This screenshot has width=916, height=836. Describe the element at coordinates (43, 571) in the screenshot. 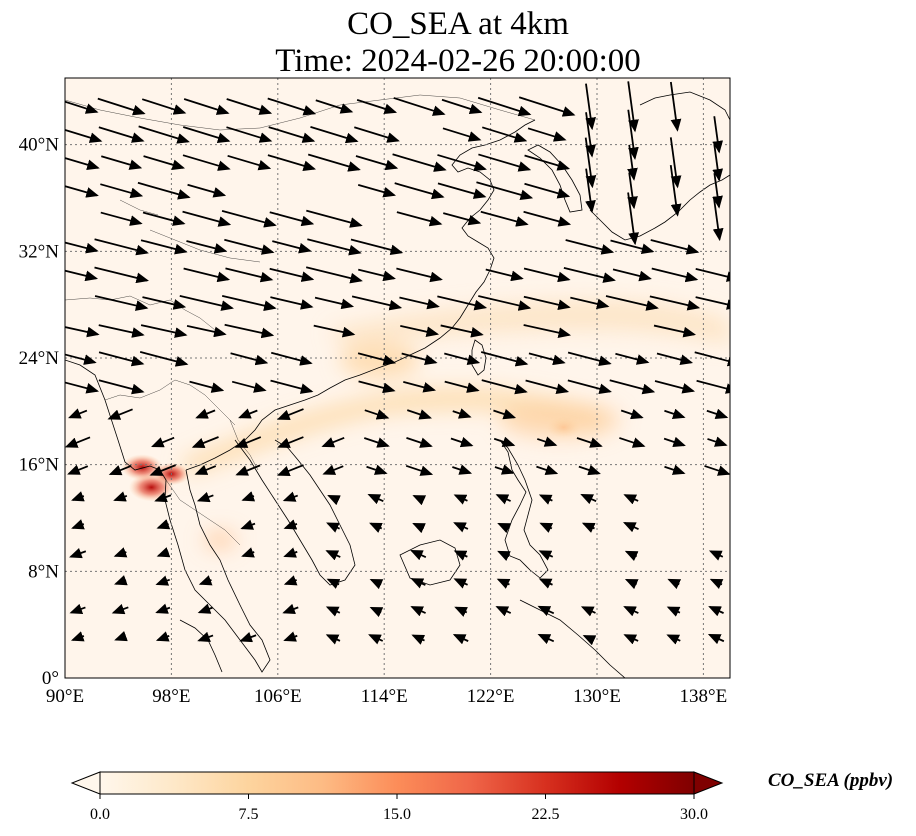

I see `lat-tick-label: 8°N` at that location.